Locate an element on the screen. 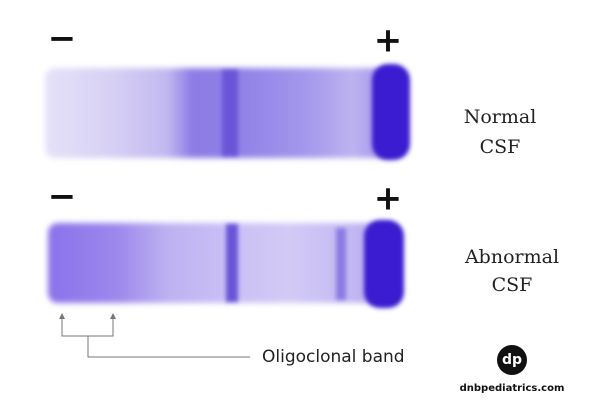 This screenshot has height=400, width=600. logo-mark: dp is located at coordinates (512, 360).